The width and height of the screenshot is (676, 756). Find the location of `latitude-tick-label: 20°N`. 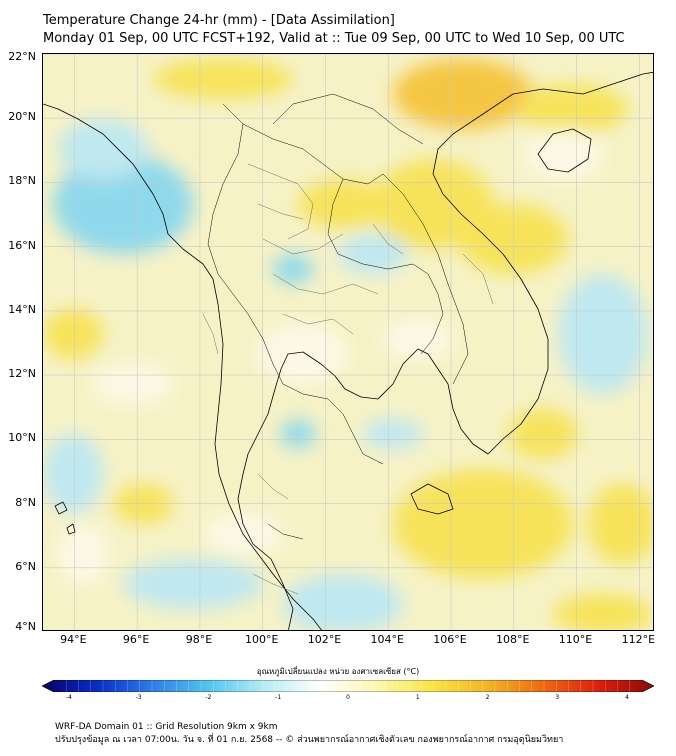

latitude-tick-label: 20°N is located at coordinates (22, 117).